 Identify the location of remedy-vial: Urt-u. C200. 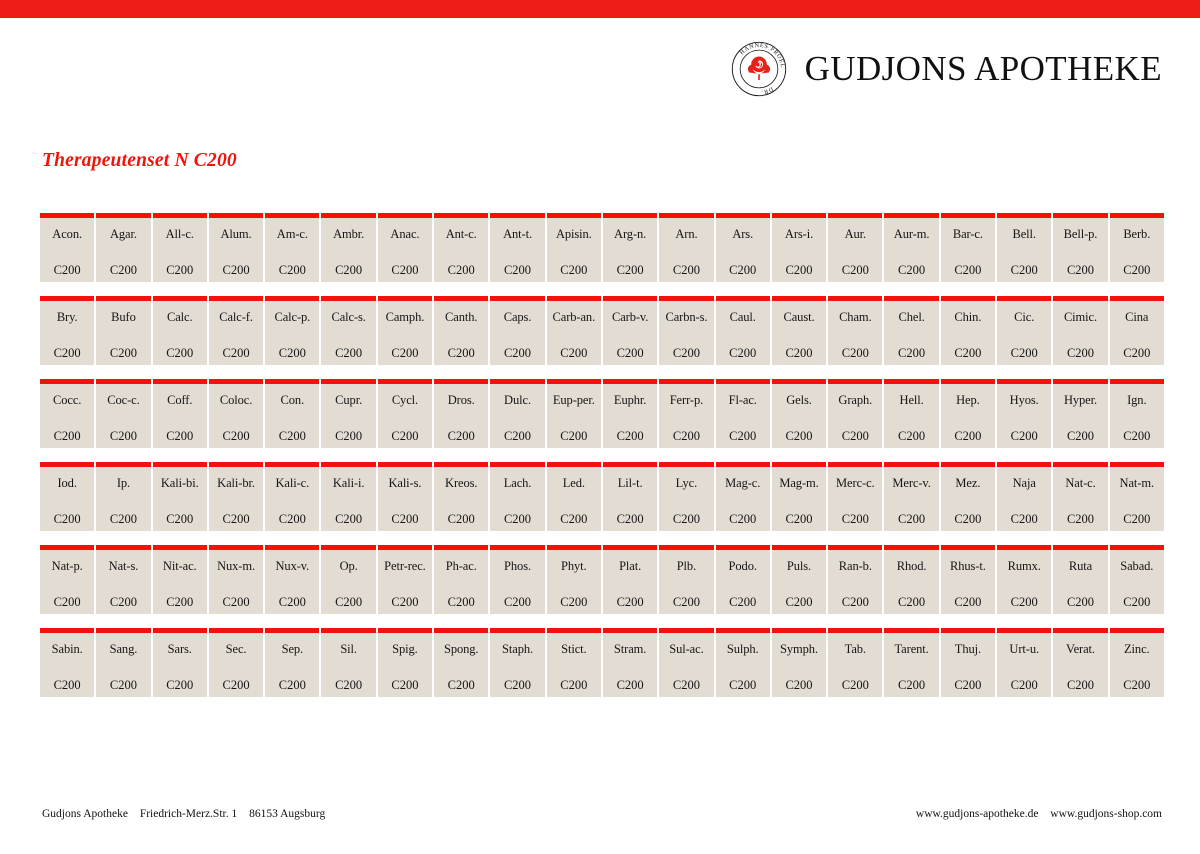
(1024, 662).